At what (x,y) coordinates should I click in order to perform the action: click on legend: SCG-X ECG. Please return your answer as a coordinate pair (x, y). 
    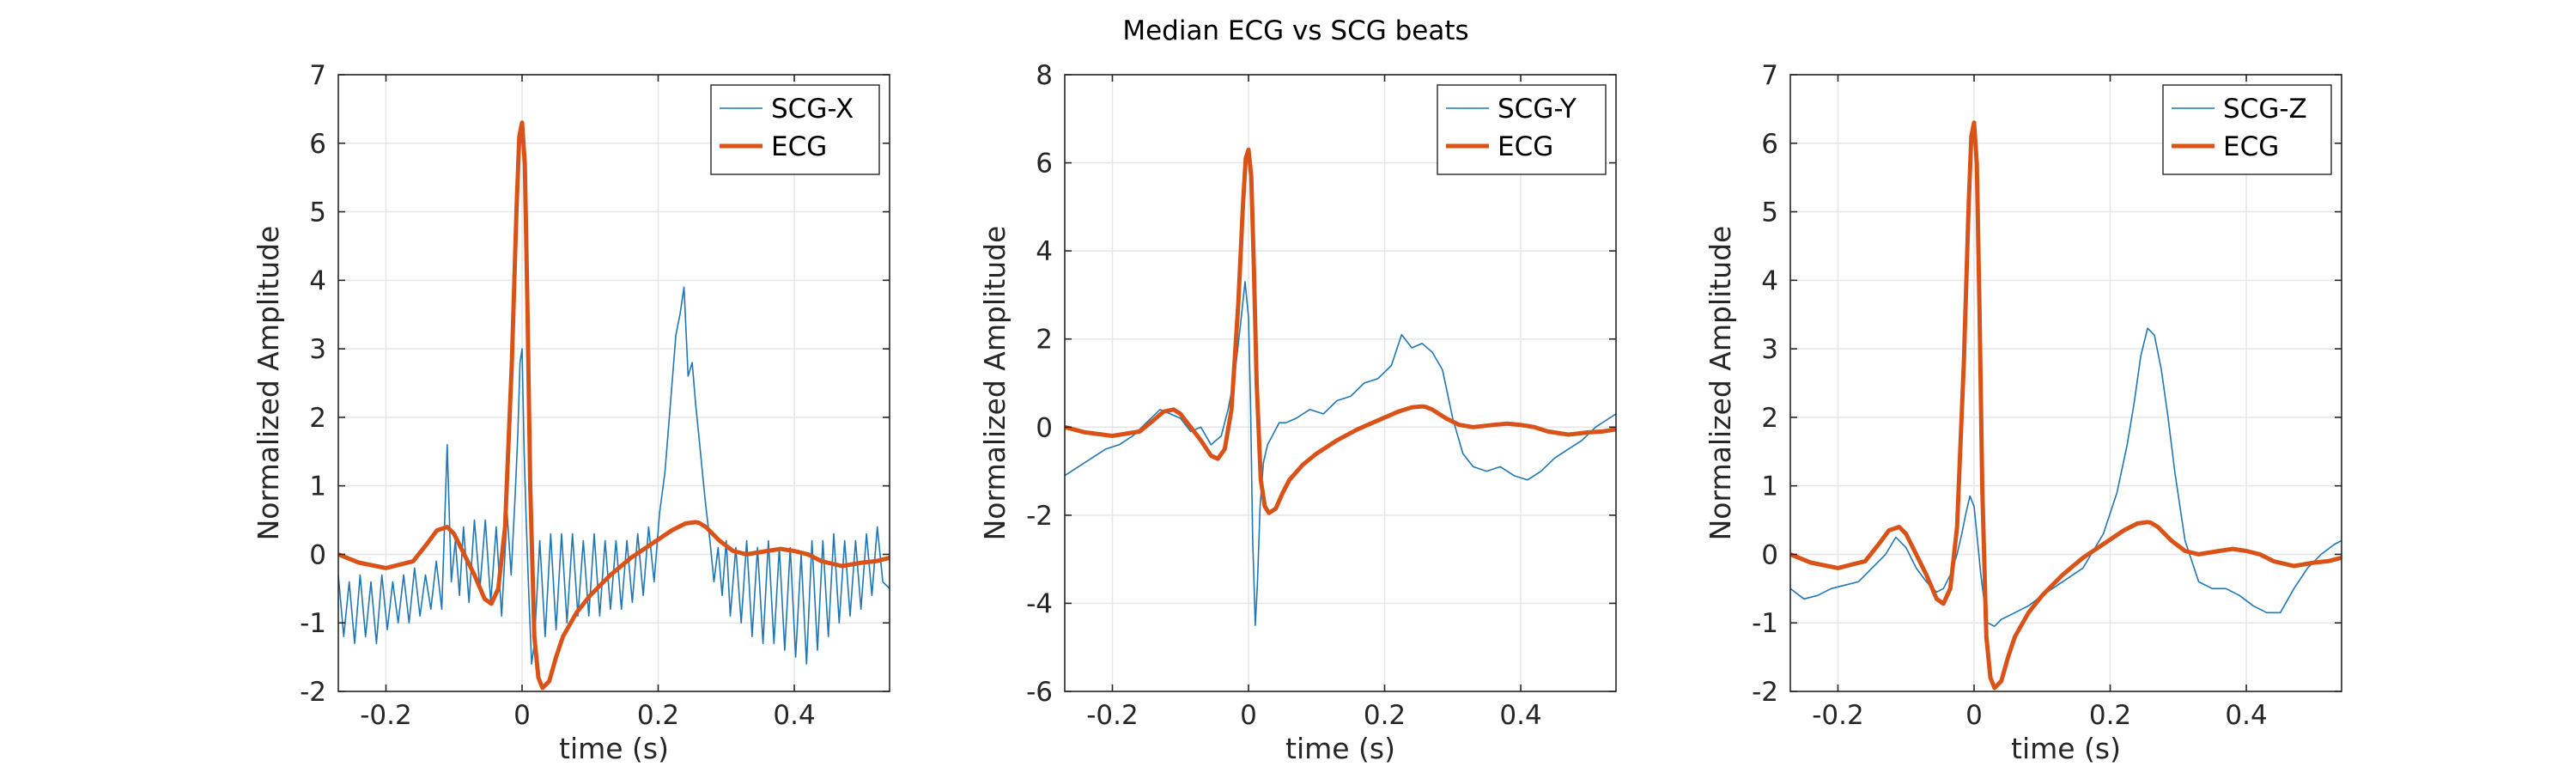
    Looking at the image, I should click on (795, 129).